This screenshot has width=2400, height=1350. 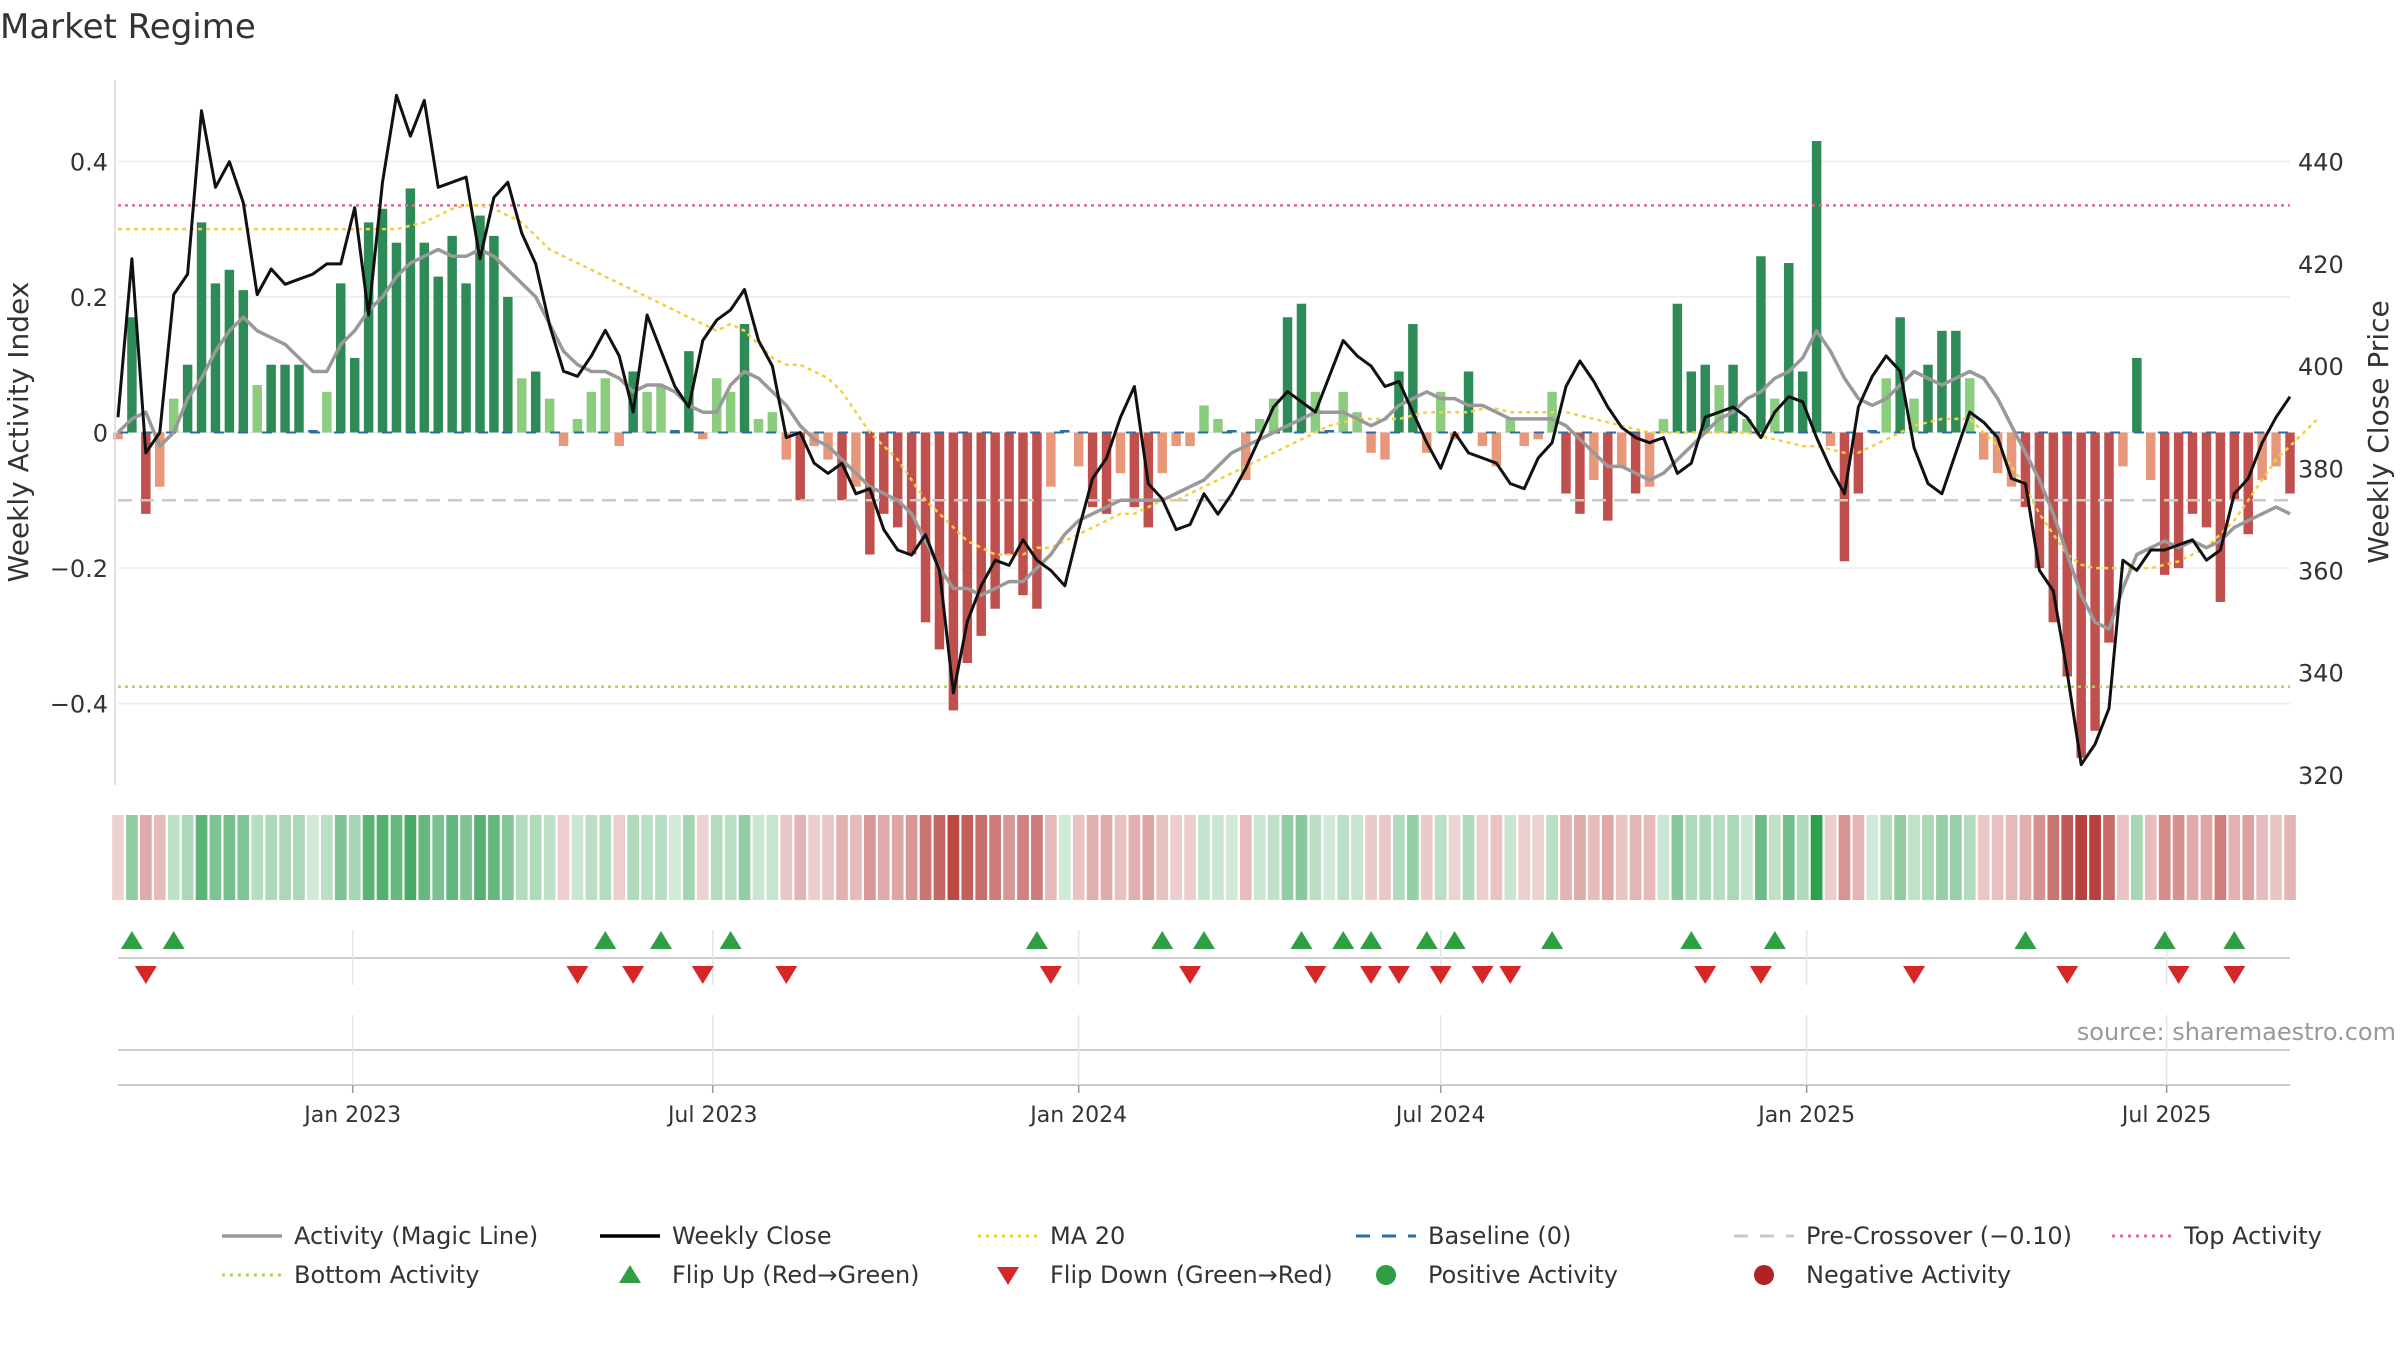 I want to click on x-tick-label: Jul 2025, so click(x=2166, y=1115).